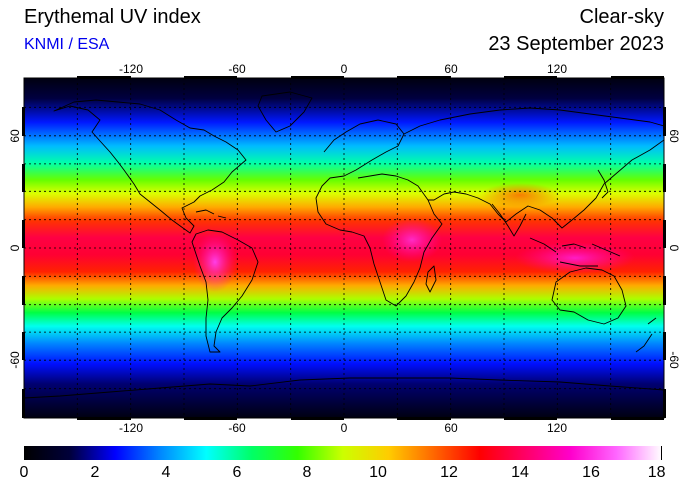  What do you see at coordinates (449, 472) in the screenshot?
I see `colorbar-label: 12` at bounding box center [449, 472].